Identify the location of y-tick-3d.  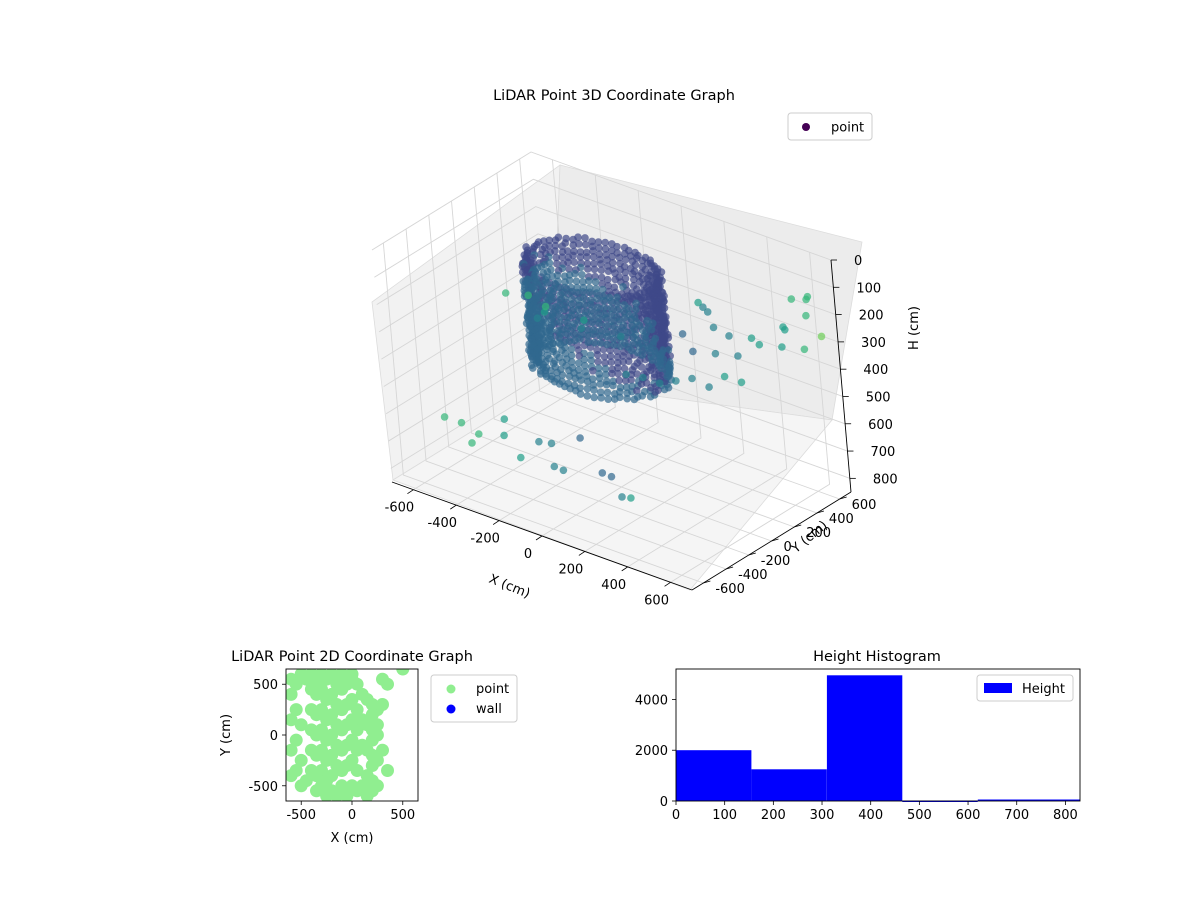
(798, 526).